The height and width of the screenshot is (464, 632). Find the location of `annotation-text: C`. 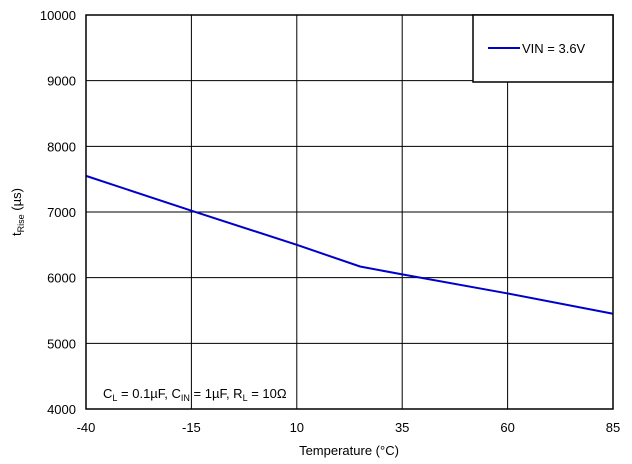

annotation-text: C is located at coordinates (107, 393).